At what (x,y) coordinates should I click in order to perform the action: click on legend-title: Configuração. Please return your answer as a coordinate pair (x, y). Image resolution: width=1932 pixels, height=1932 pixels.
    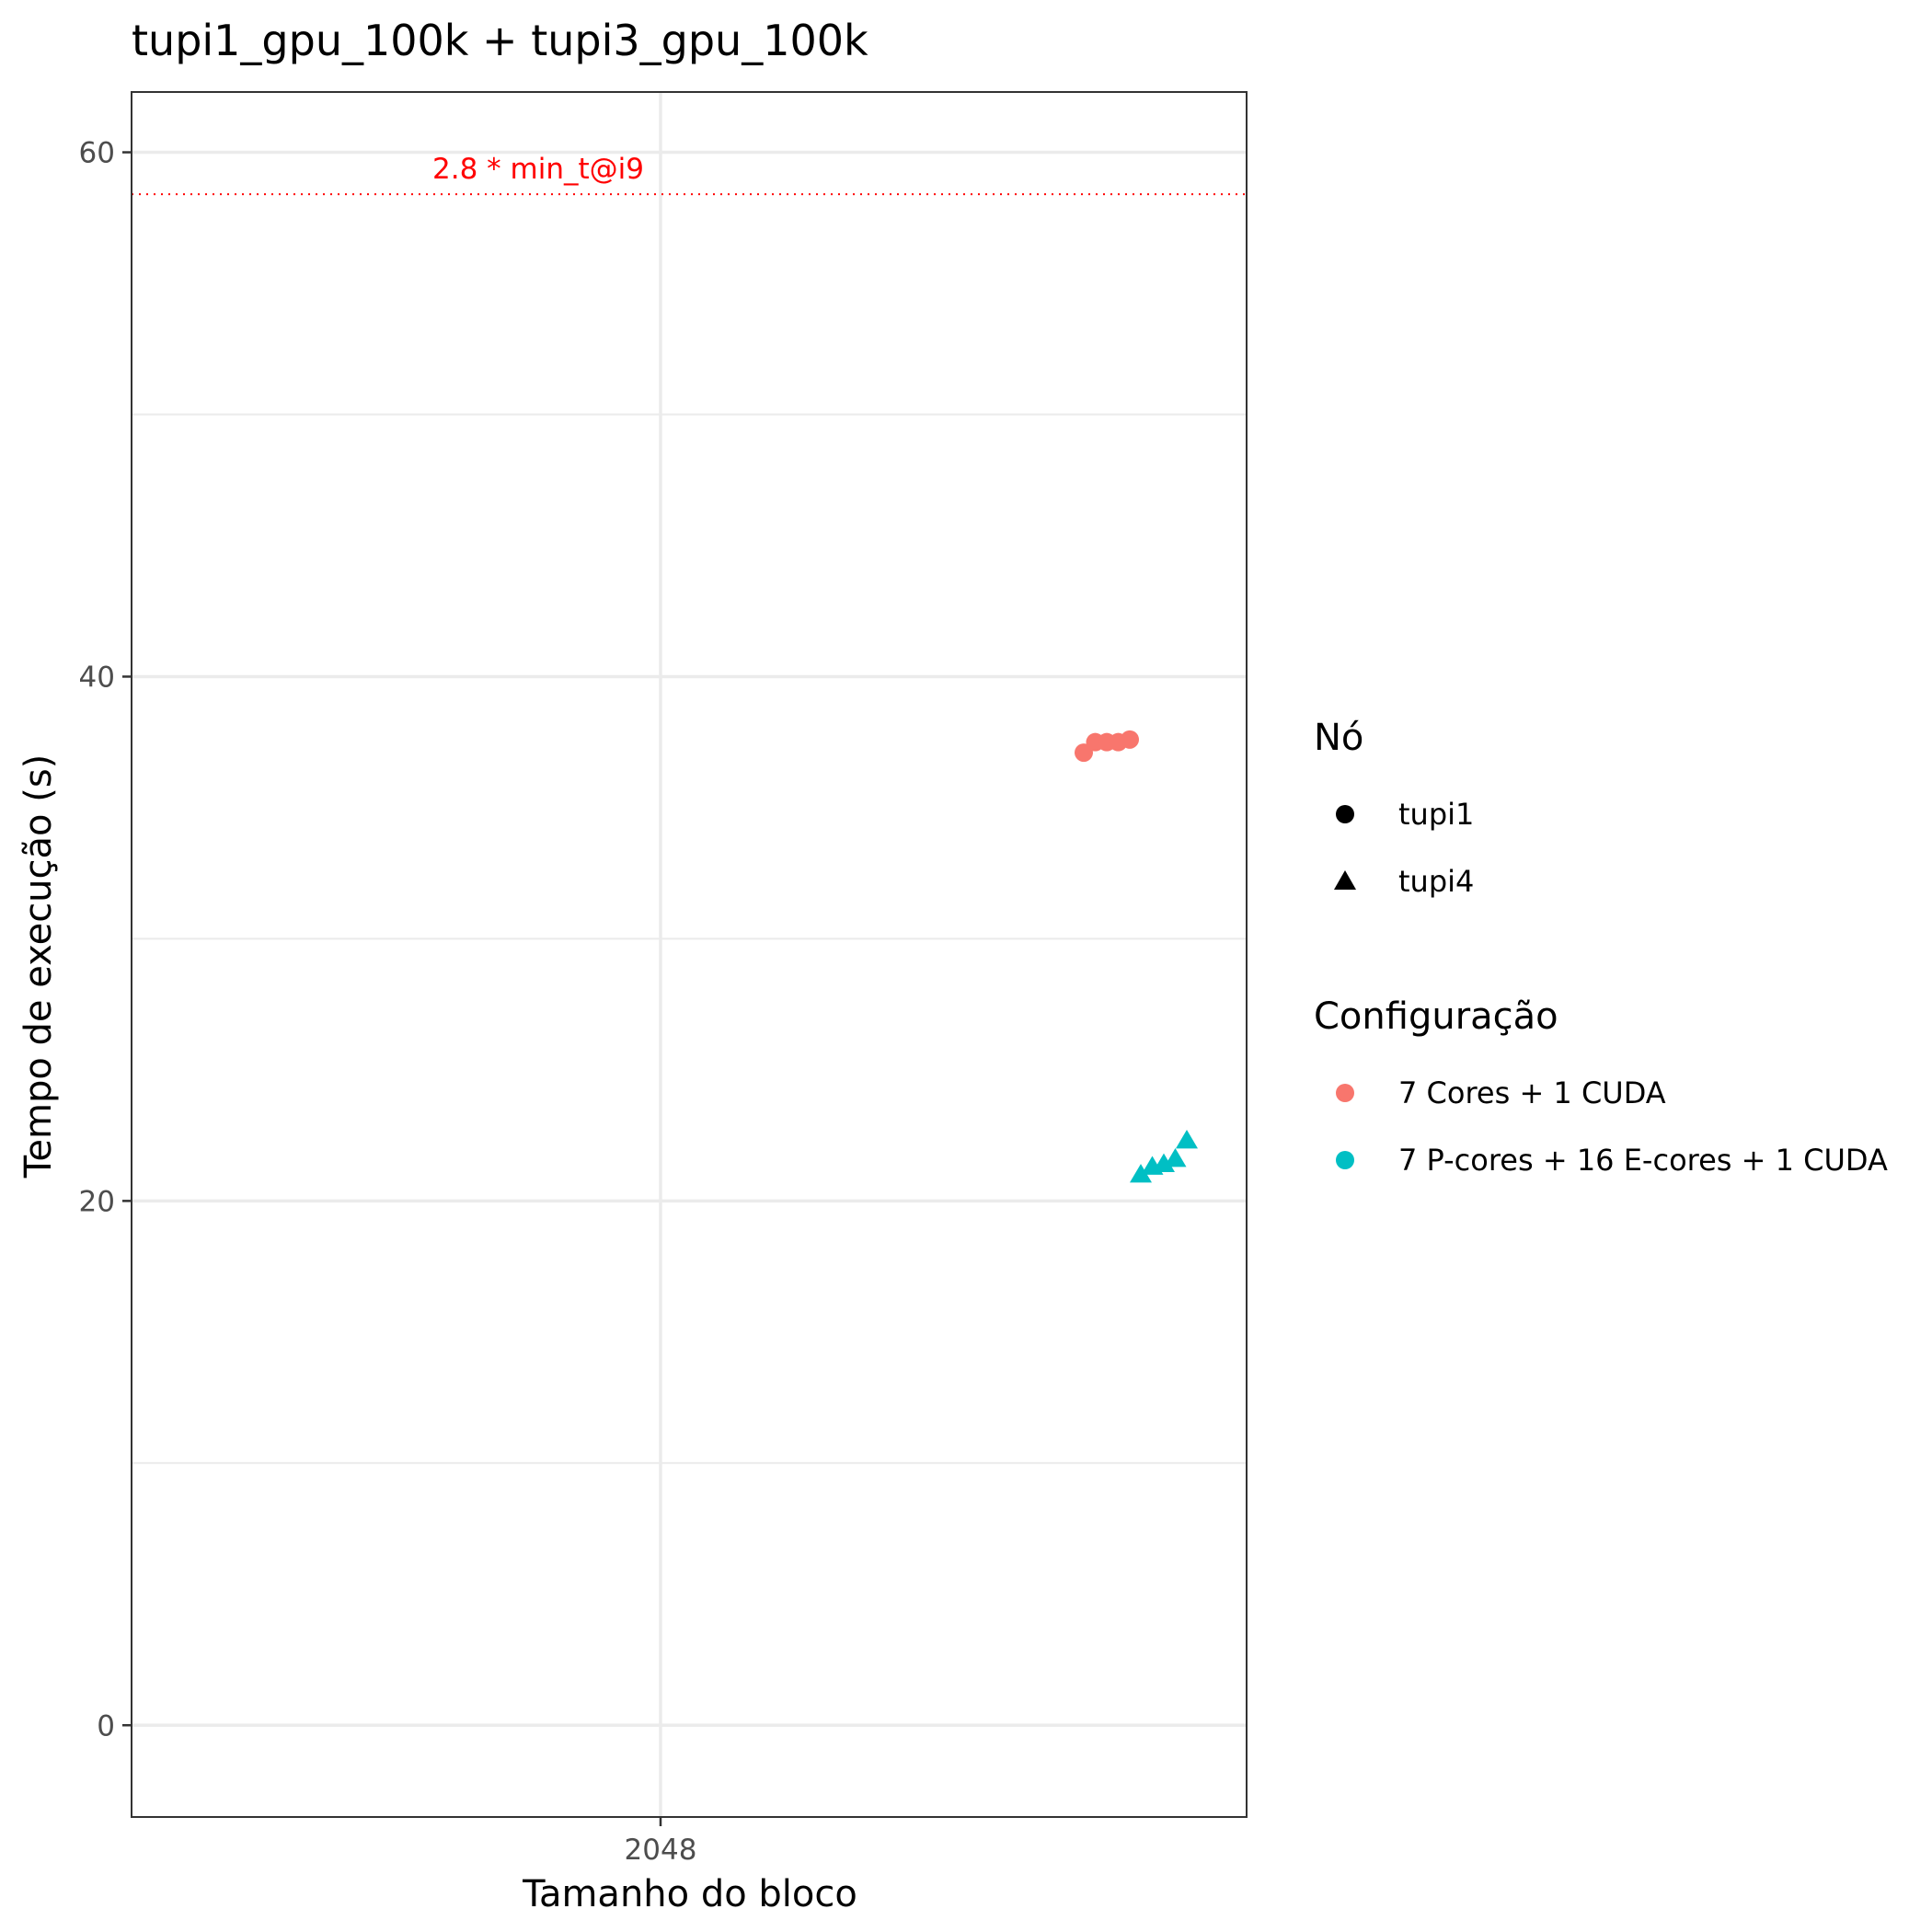
    Looking at the image, I should click on (1436, 1016).